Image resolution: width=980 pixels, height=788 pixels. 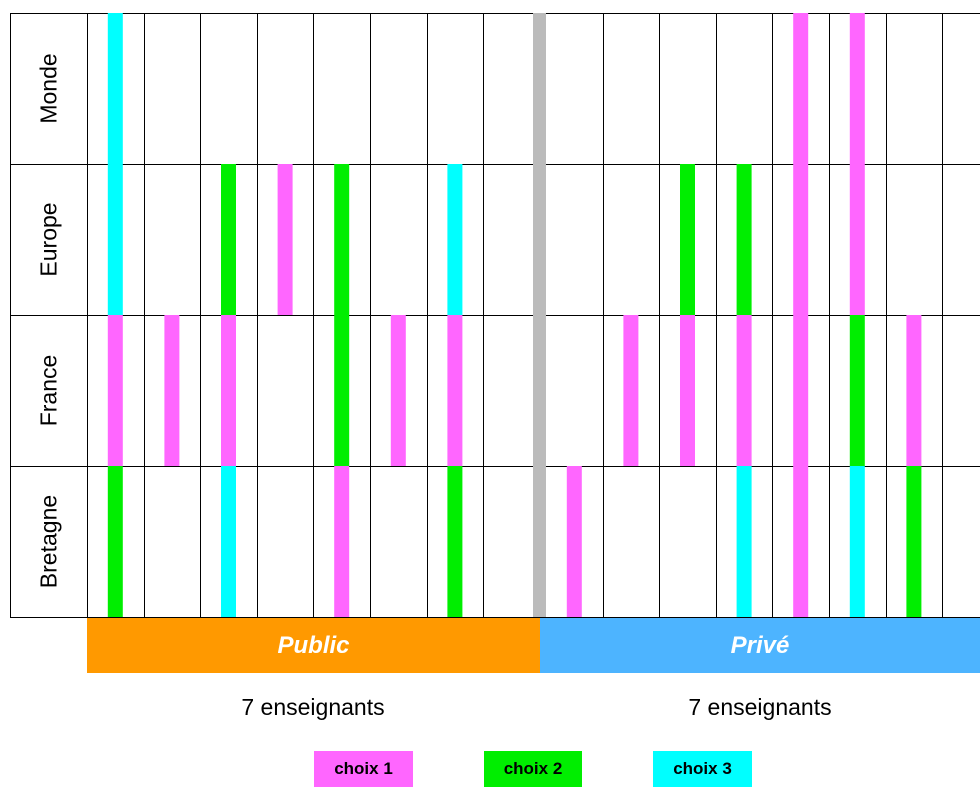 I want to click on legend-choix-3: choix 3, so click(x=702, y=769).